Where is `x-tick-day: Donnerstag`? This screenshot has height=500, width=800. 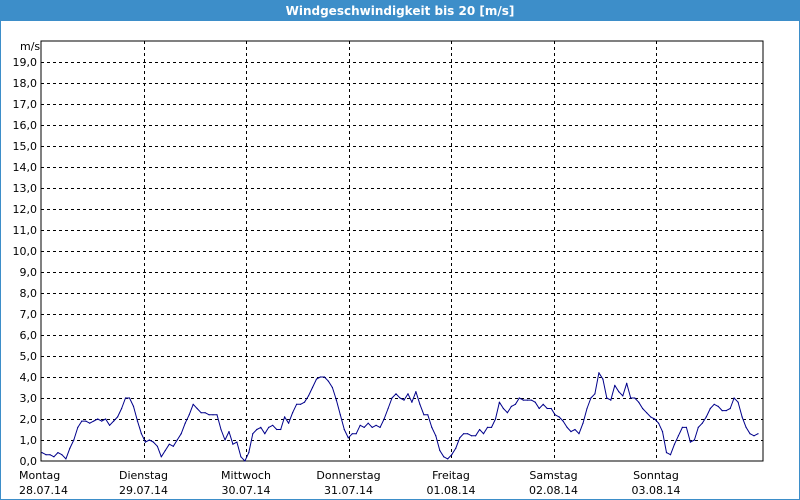
x-tick-day: Donnerstag is located at coordinates (348, 475).